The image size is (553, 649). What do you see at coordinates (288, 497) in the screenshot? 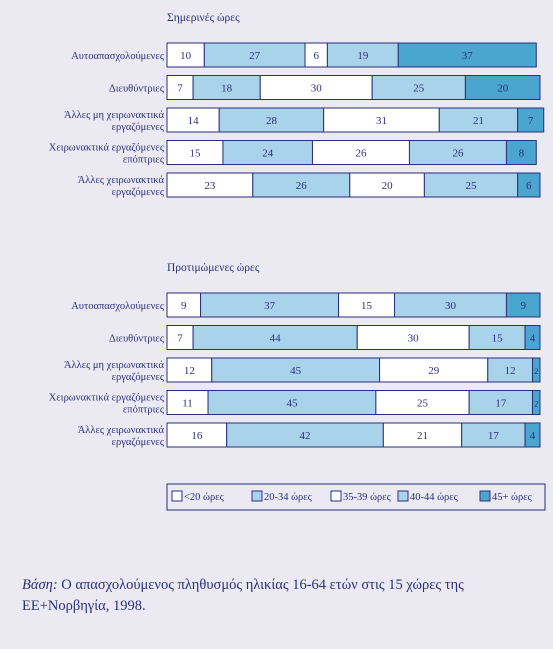
I see `legend-label: 20-34 ώρες` at bounding box center [288, 497].